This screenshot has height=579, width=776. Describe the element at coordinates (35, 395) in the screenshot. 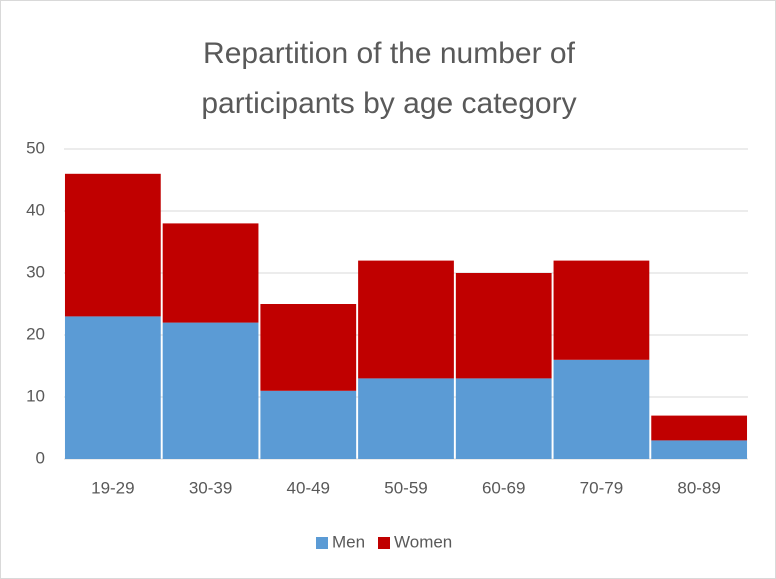

I see `y-tick-label: 10` at that location.